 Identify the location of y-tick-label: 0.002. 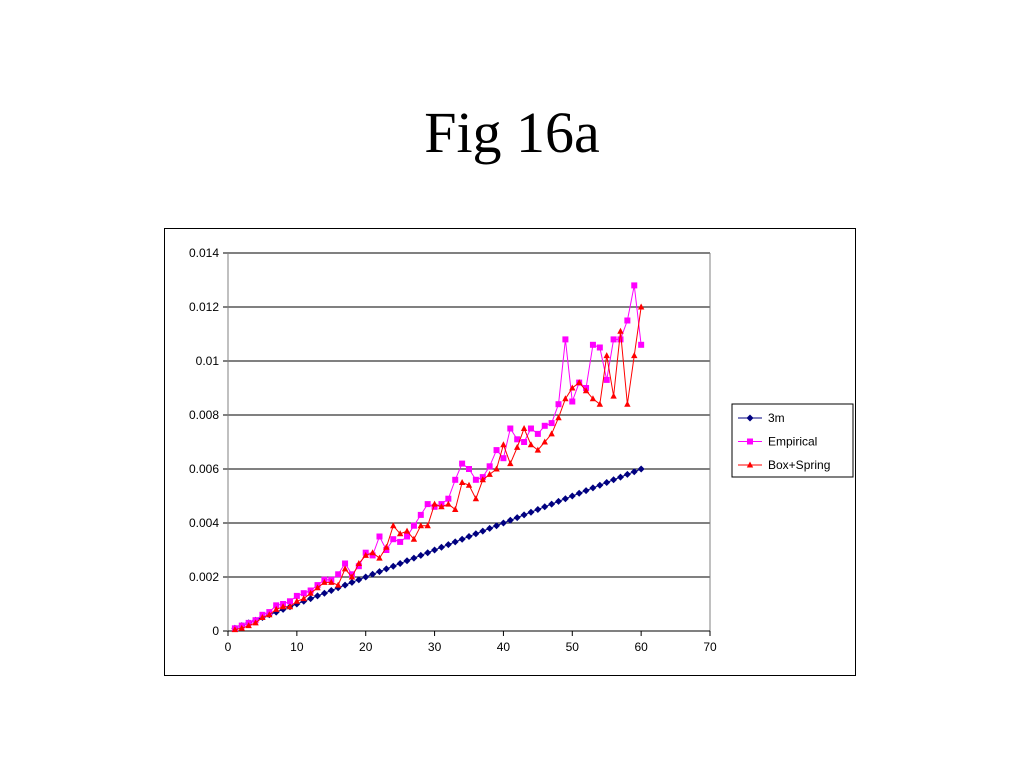
(204, 577).